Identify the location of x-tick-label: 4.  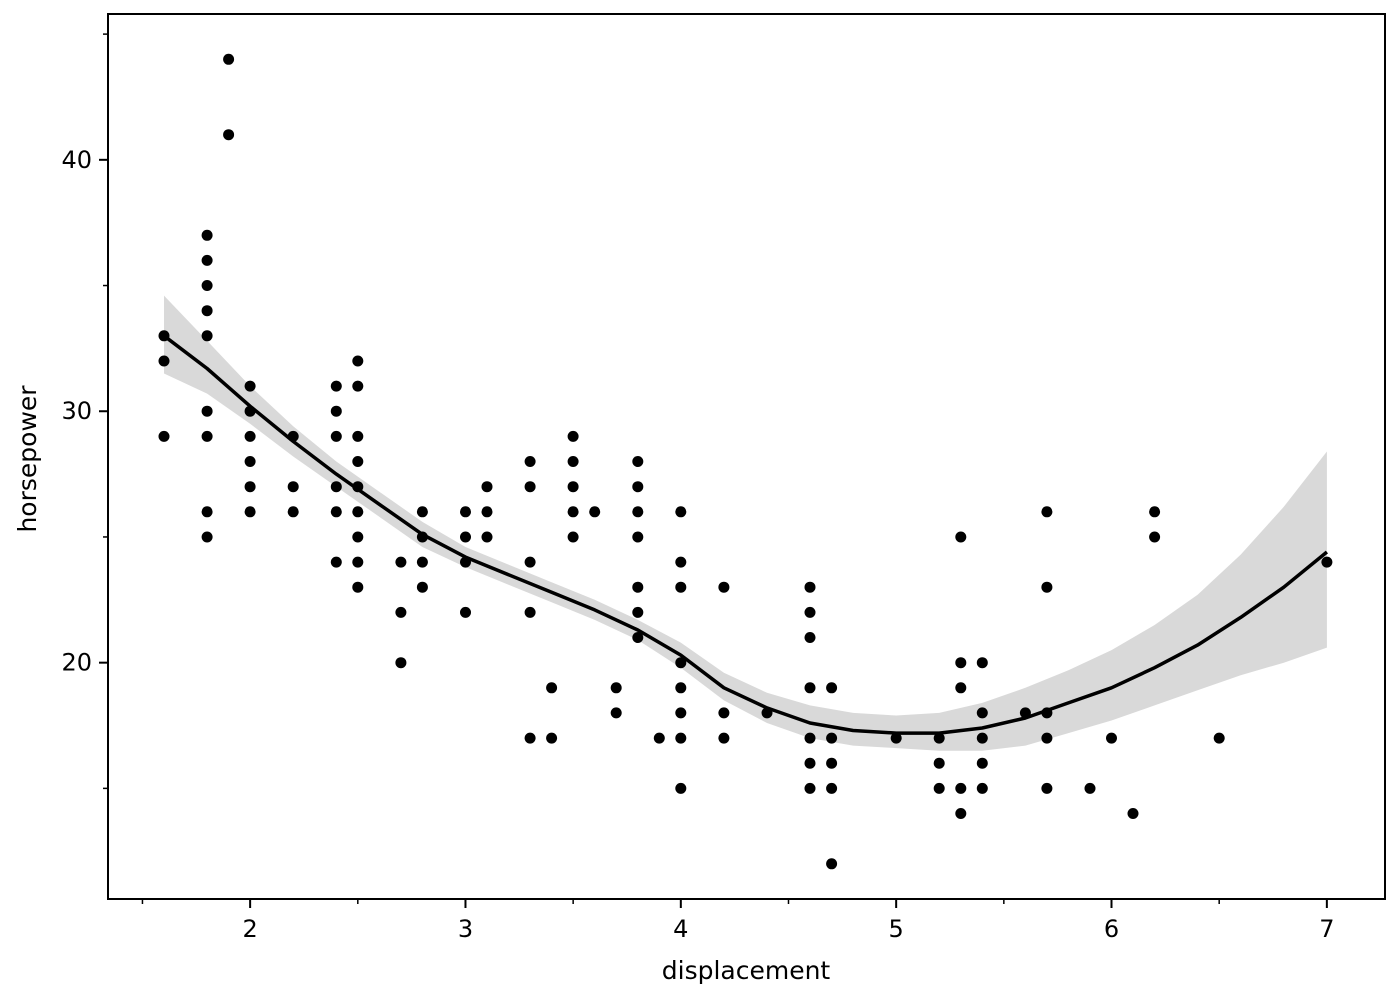
(680, 929).